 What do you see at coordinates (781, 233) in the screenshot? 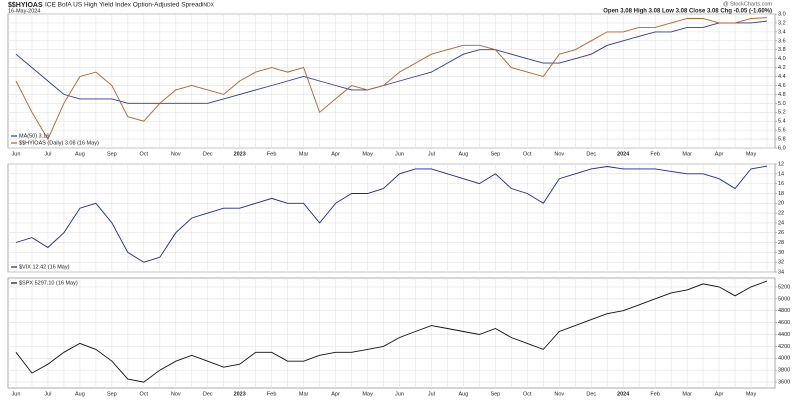
I see `y-tick-label: 26` at bounding box center [781, 233].